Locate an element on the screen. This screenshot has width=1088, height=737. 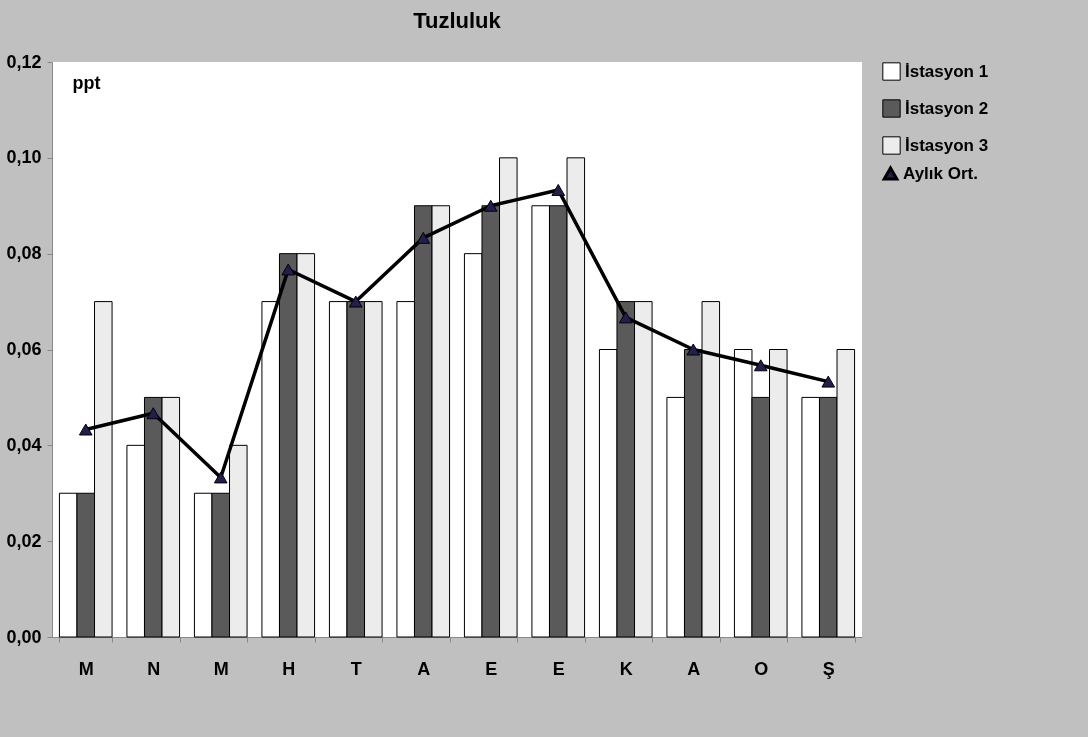
x-tick-label: T is located at coordinates (356, 668).